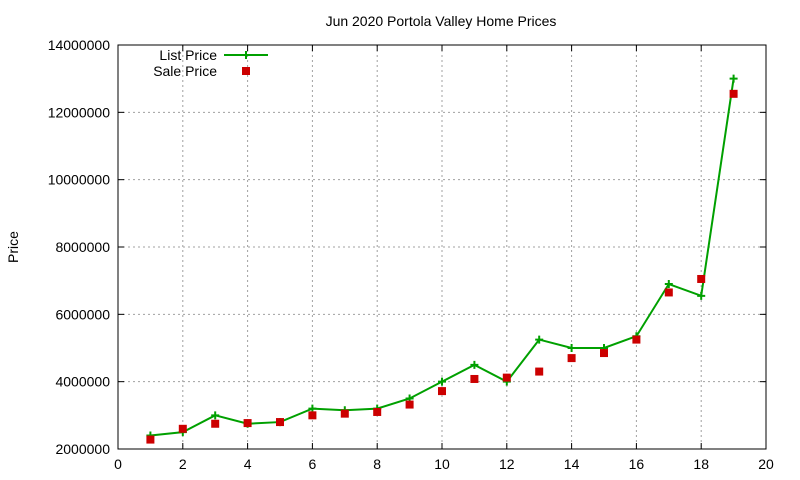 This screenshot has height=480, width=800. What do you see at coordinates (442, 464) in the screenshot?
I see `x-tick-label: 10` at bounding box center [442, 464].